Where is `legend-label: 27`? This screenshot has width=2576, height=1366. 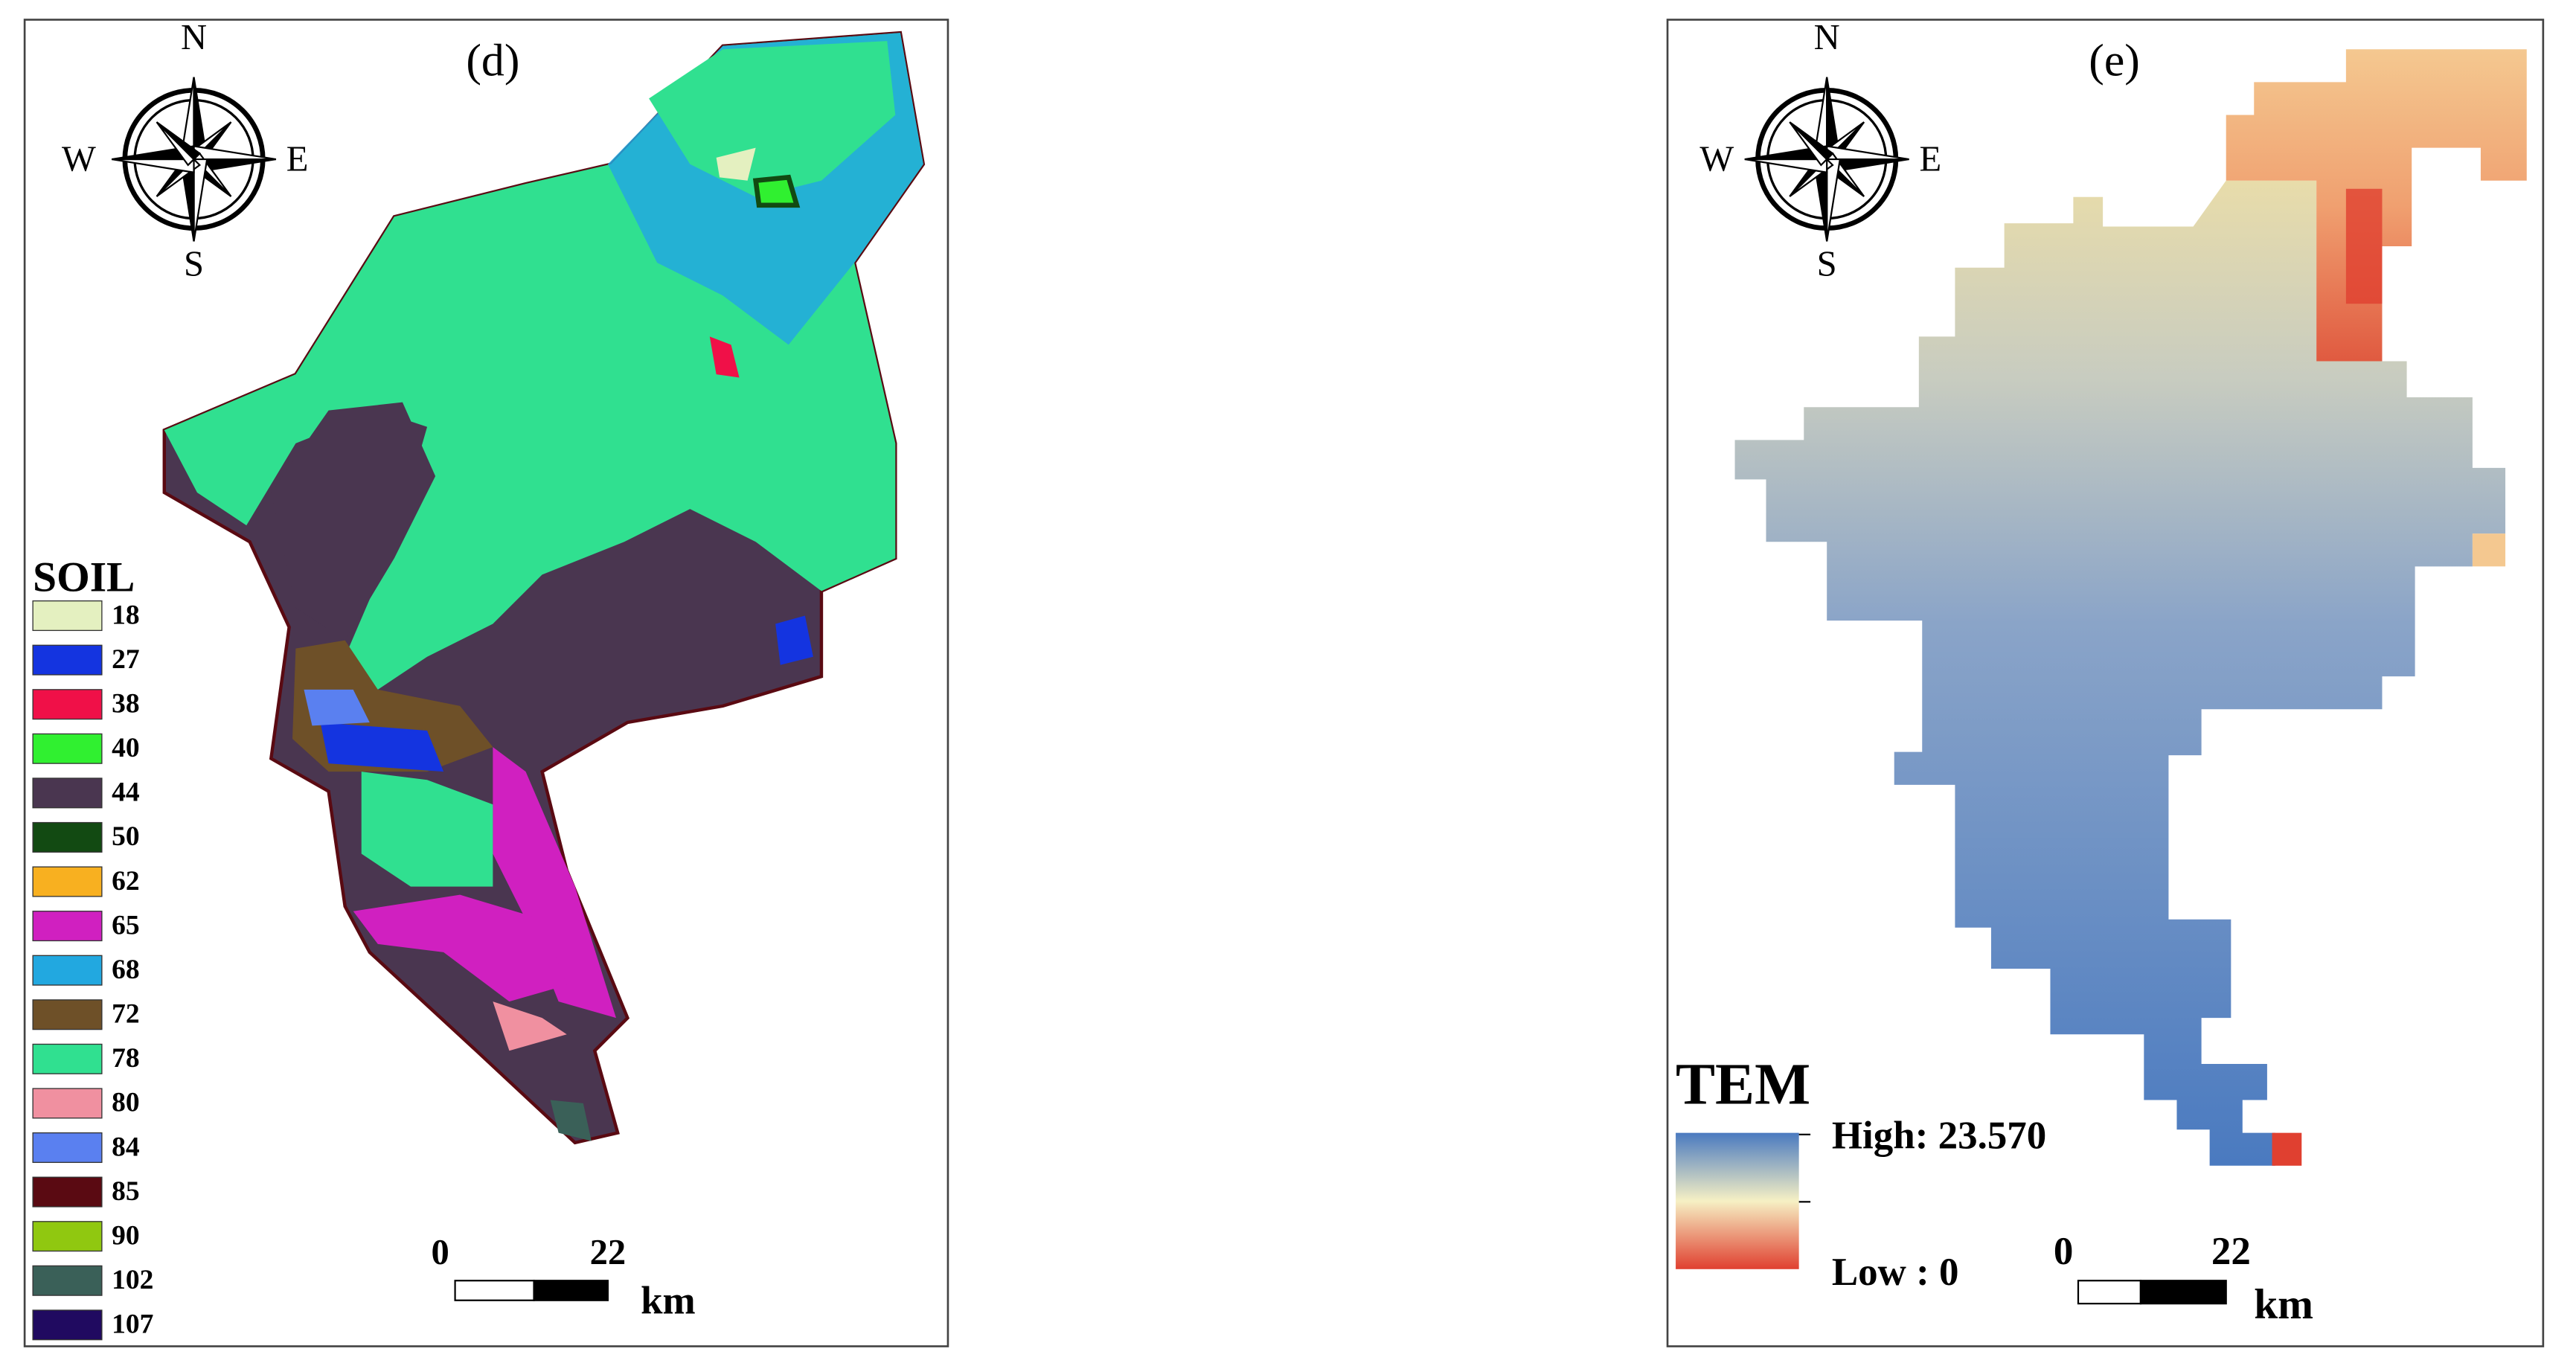
legend-label: 27 is located at coordinates (126, 659).